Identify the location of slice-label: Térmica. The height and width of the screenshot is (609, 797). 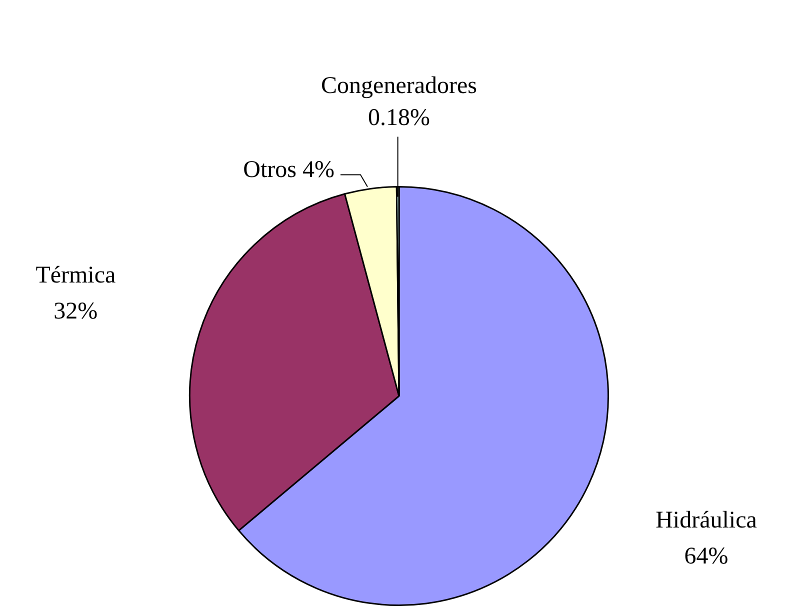
(76, 275).